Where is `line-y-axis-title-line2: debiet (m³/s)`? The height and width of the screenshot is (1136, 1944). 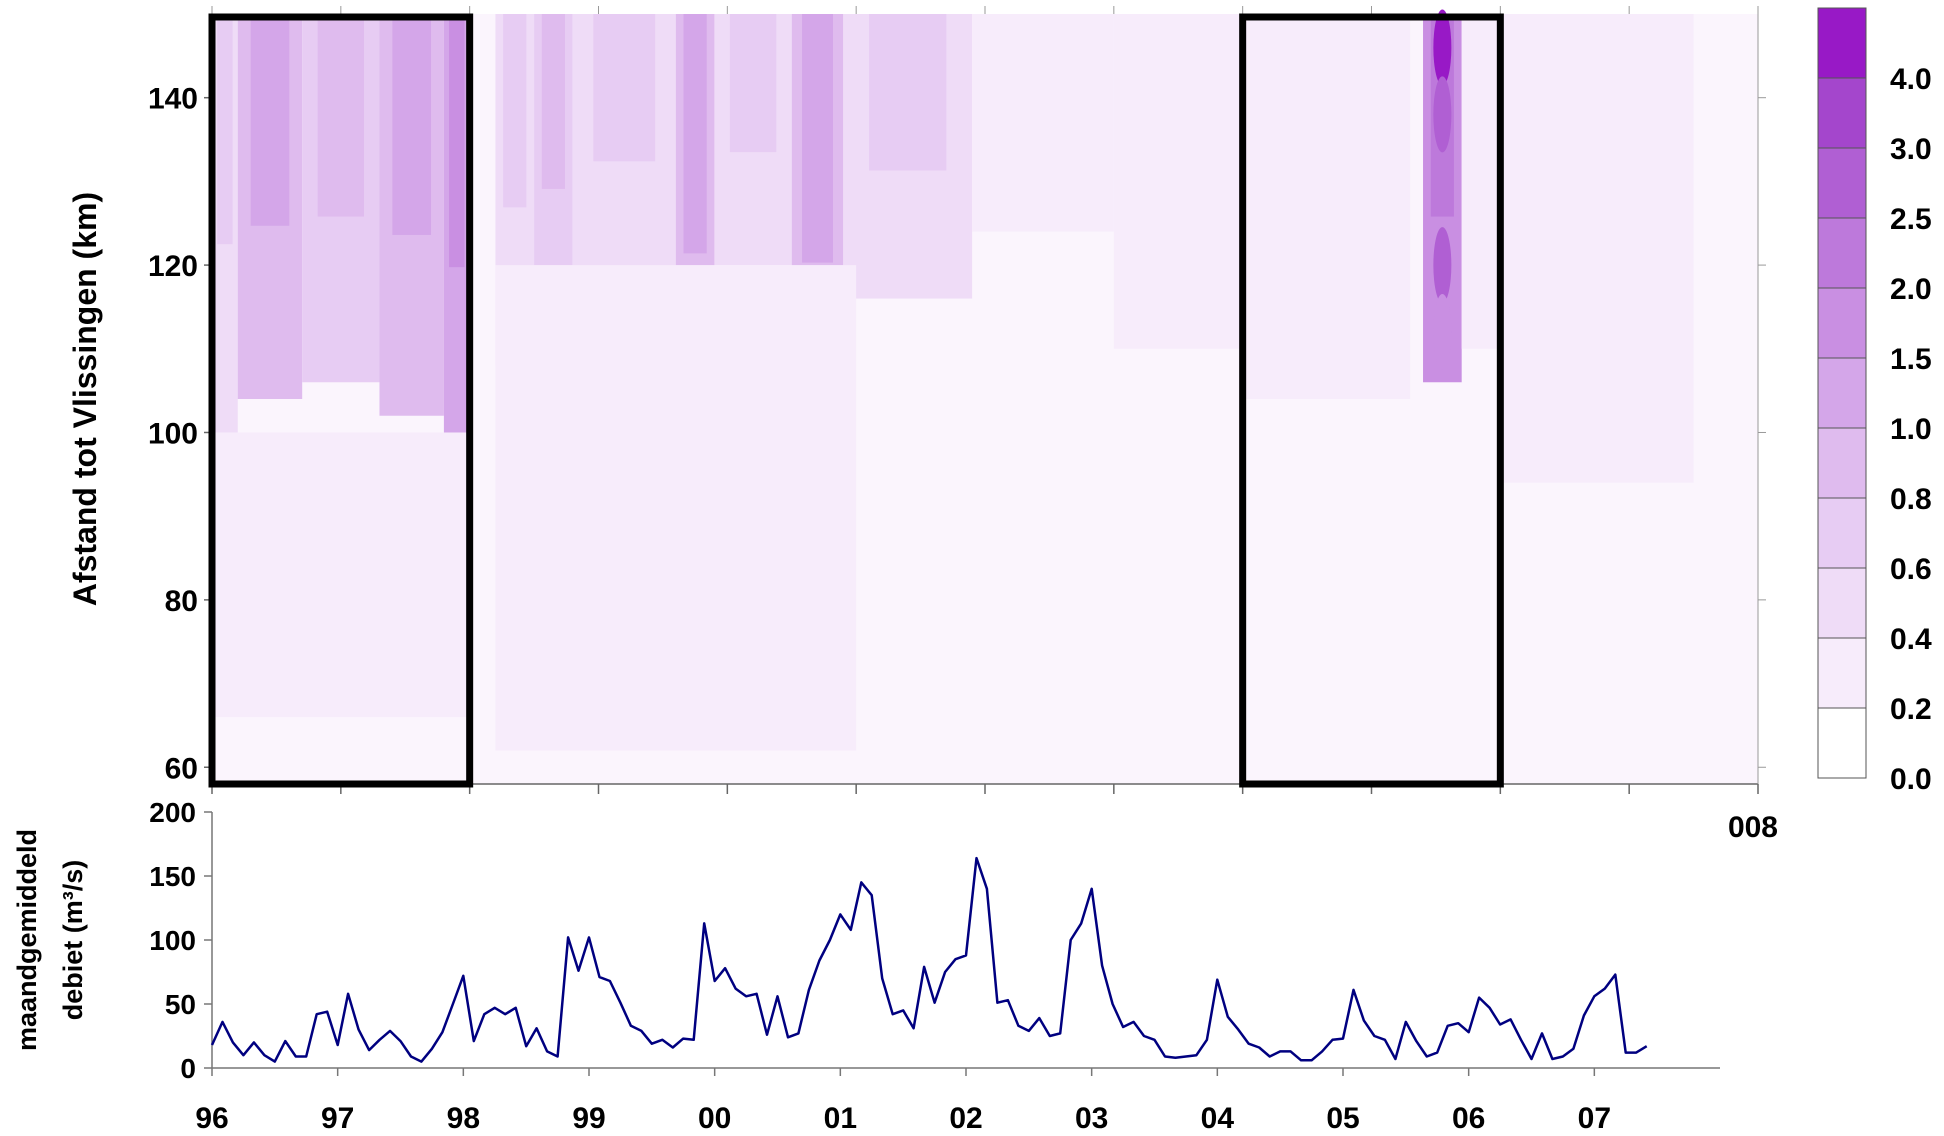
line-y-axis-title-line2: debiet (m³/s) is located at coordinates (73, 940).